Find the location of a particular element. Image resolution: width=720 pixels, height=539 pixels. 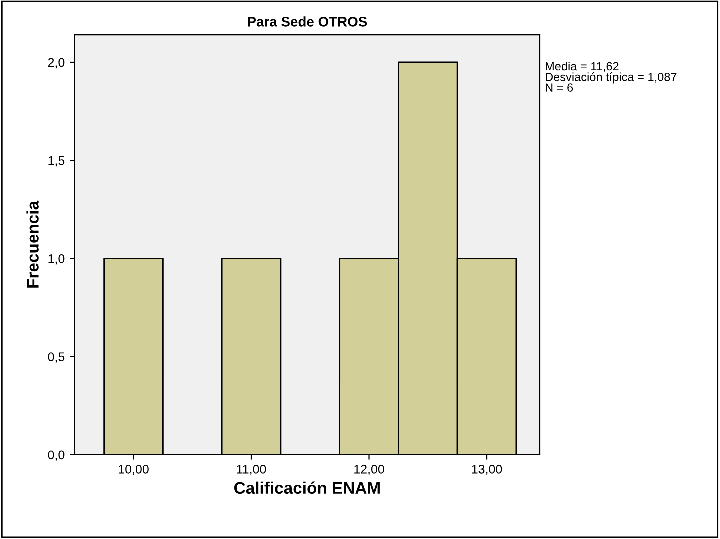

y-tick-label: 0,0 is located at coordinates (56, 456).